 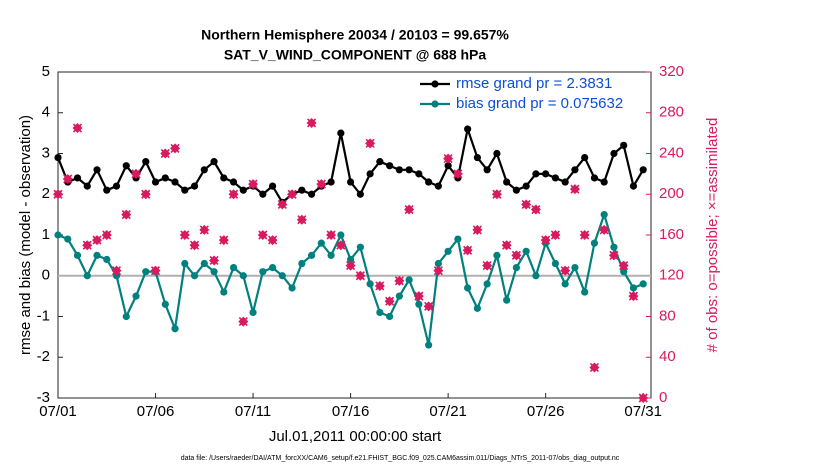 I want to click on legend-label: rmse grand pr = 2.3831, so click(x=534, y=83).